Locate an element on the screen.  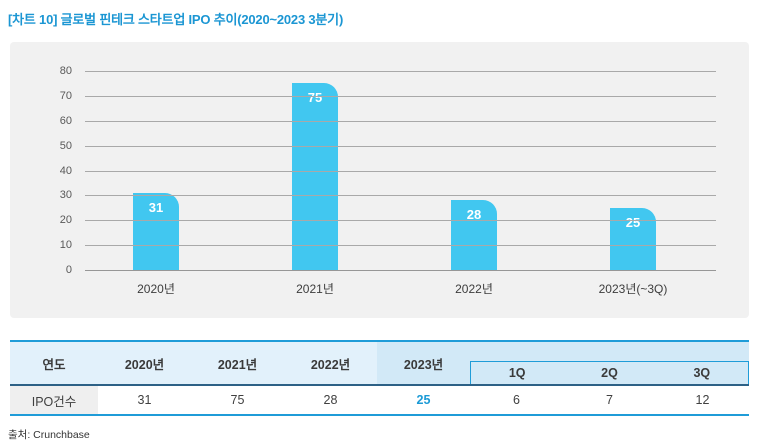
value-cell-2021: 75 is located at coordinates (237, 400).